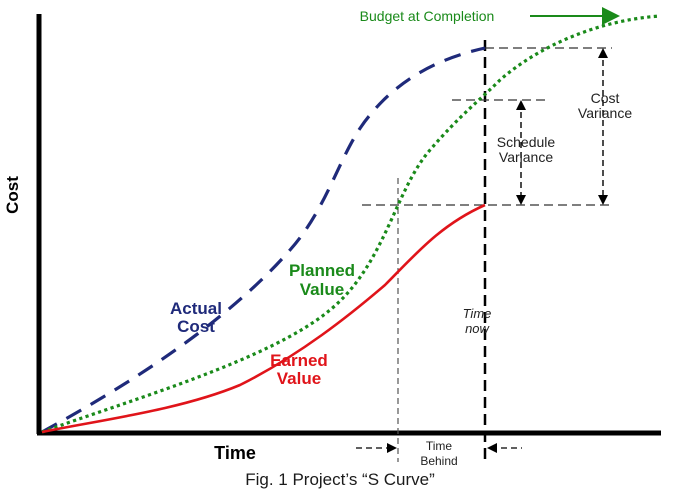 This screenshot has width=680, height=497. What do you see at coordinates (492, 448) in the screenshot?
I see `time-behind-arrowhead-right` at bounding box center [492, 448].